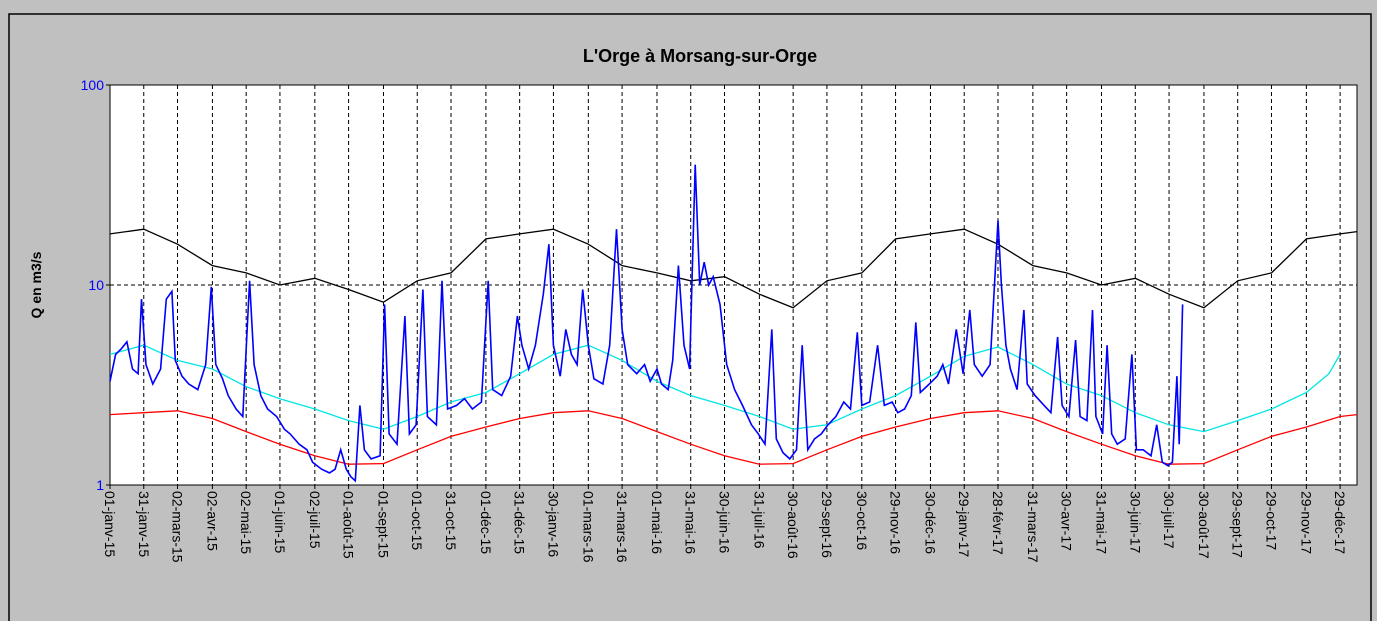 Image resolution: width=1377 pixels, height=621 pixels. Describe the element at coordinates (964, 524) in the screenshot. I see `x-tick-label: 29-janv-17` at that location.